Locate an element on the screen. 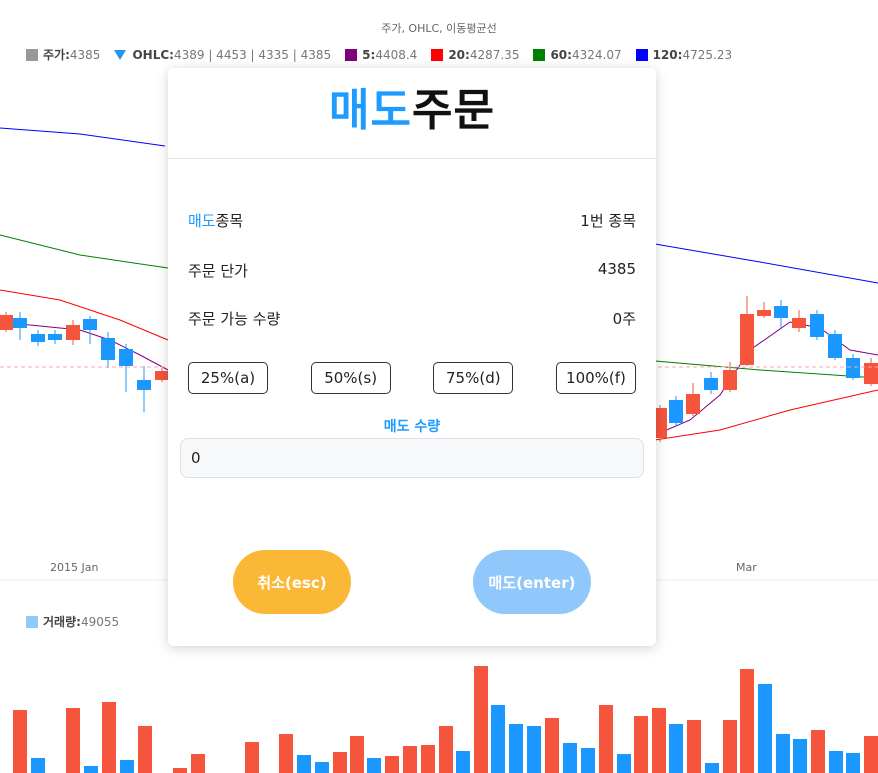 The image size is (878, 773). sell-qty-label: 매도 수량 is located at coordinates (412, 427).